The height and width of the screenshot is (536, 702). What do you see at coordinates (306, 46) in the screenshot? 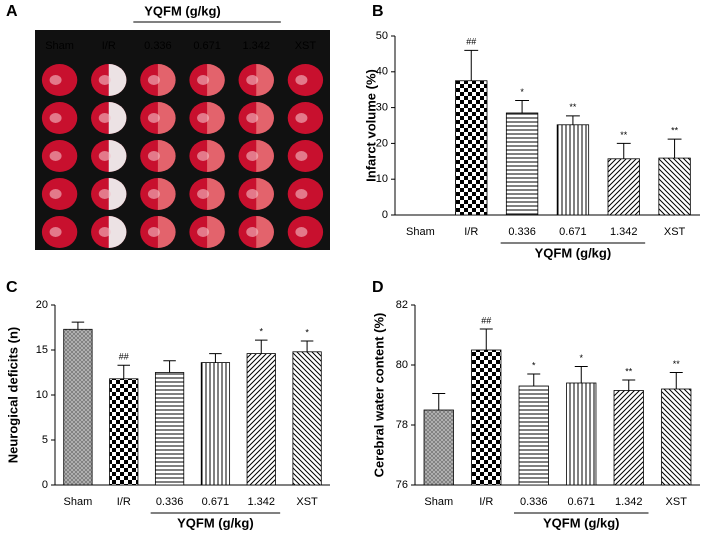
I see `column-label: XST` at bounding box center [306, 46].